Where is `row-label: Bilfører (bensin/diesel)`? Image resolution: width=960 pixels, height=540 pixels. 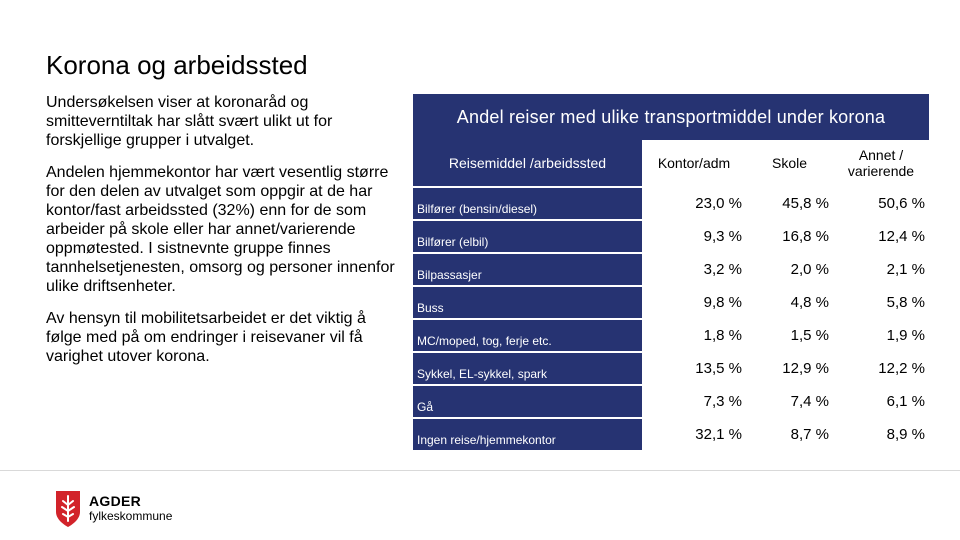 row-label: Bilfører (bensin/diesel) is located at coordinates (527, 203).